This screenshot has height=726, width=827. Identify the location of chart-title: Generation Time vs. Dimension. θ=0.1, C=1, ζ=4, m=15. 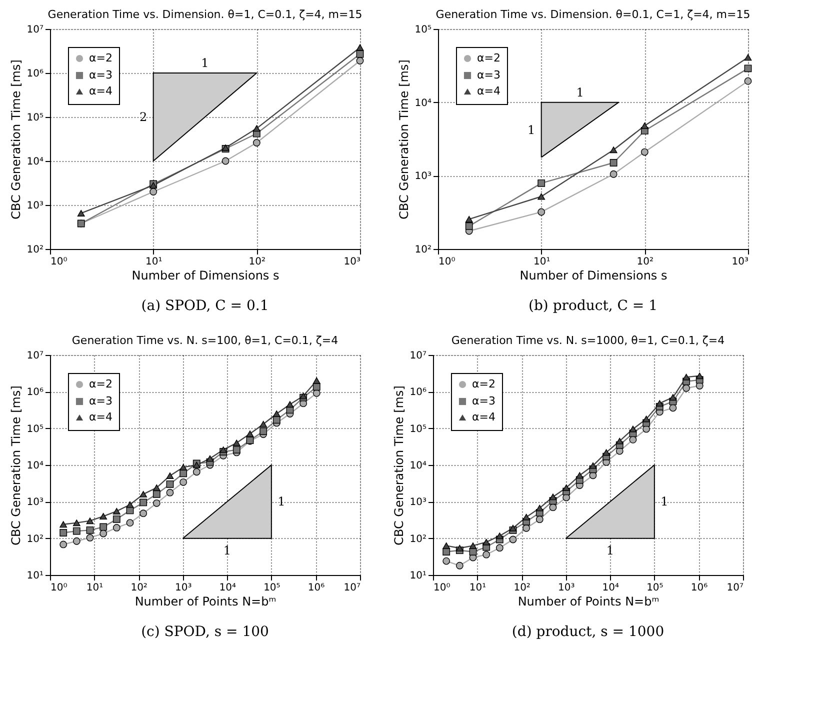
(593, 14).